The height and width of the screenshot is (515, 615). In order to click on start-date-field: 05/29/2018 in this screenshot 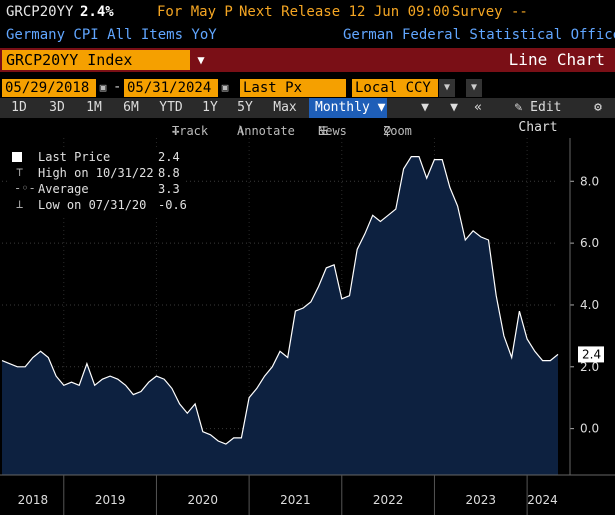, I will do `click(49, 88)`.